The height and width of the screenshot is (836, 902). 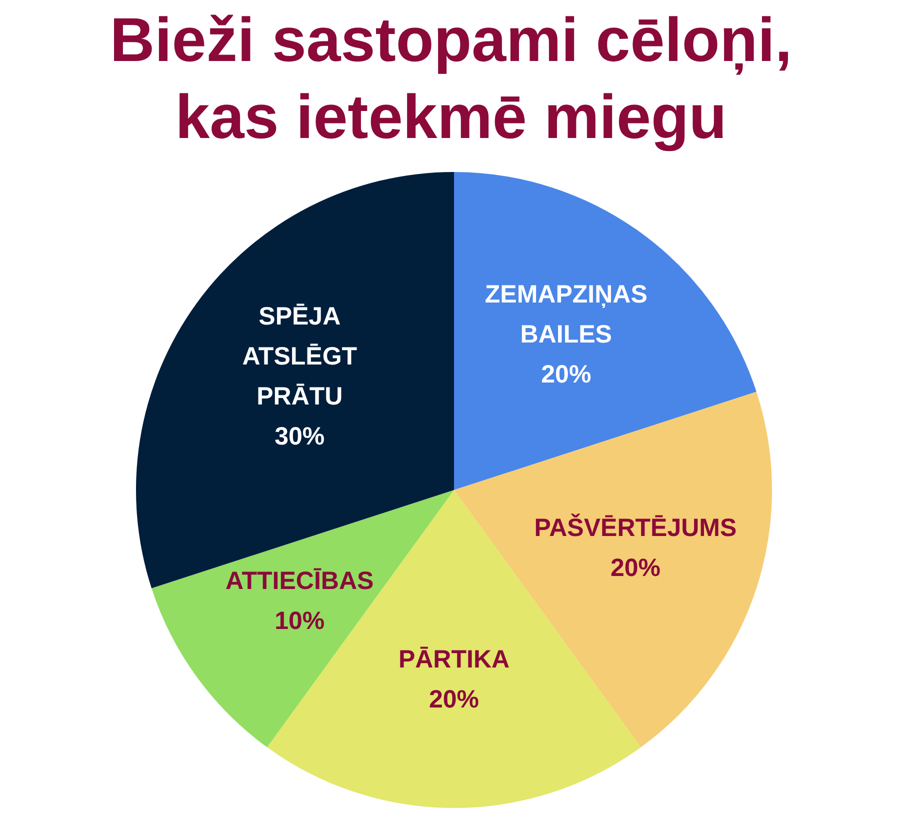 I want to click on slice-label: ATTIECĪBAS, so click(x=300, y=581).